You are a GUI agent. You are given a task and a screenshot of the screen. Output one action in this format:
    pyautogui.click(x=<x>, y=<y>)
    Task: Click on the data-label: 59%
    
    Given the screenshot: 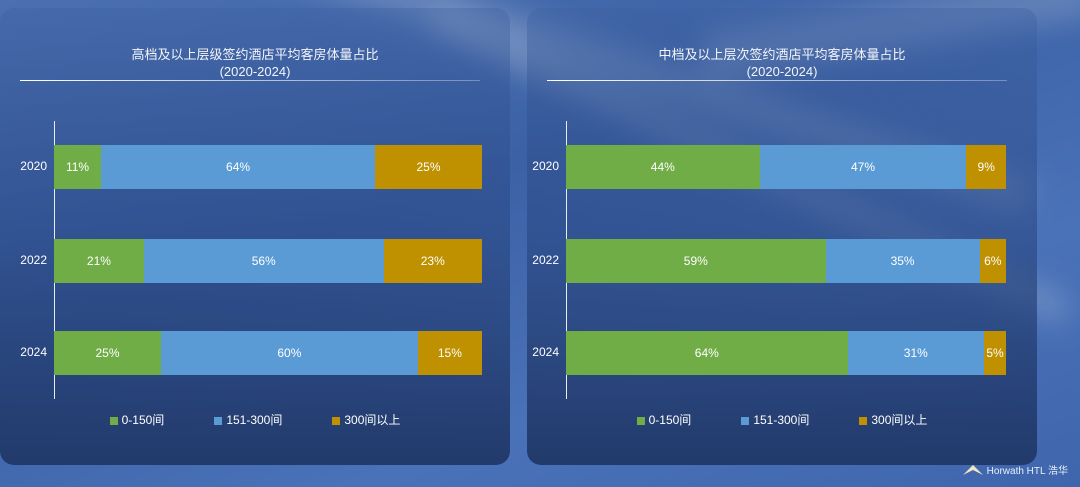 What is the action you would take?
    pyautogui.click(x=695, y=261)
    